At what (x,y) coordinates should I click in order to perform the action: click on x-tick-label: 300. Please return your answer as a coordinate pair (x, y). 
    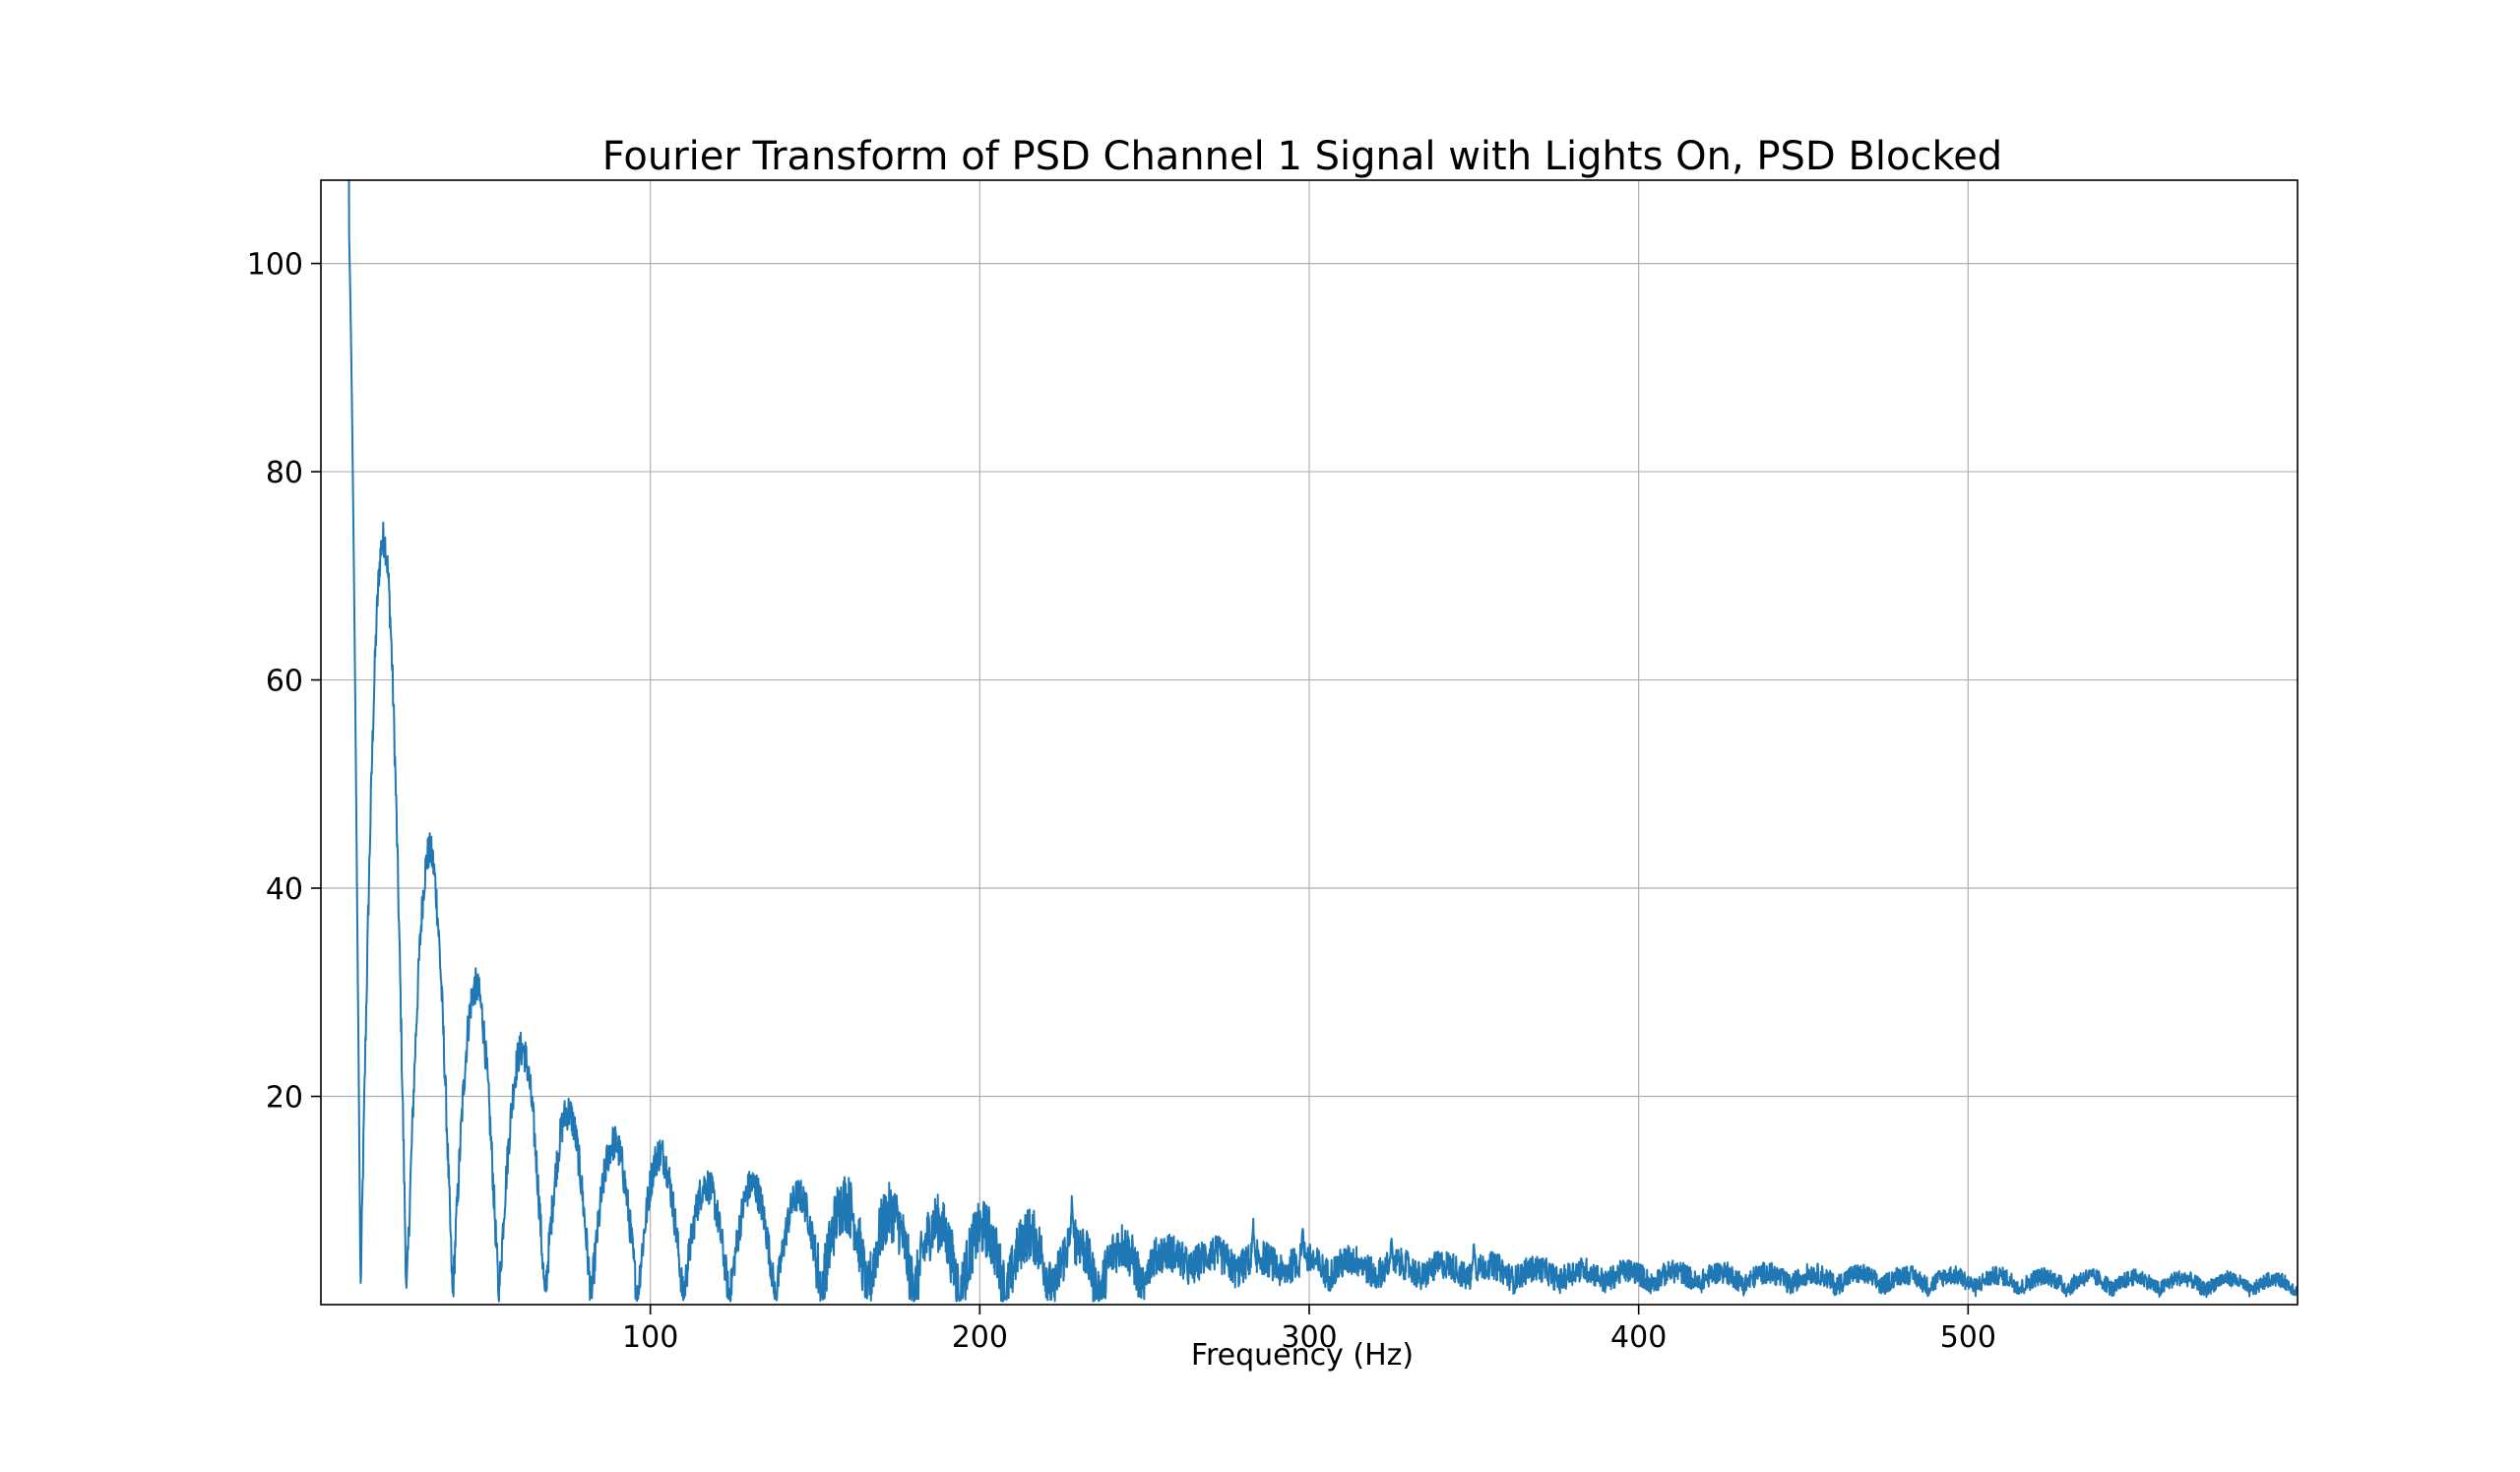
    Looking at the image, I should click on (1309, 1337).